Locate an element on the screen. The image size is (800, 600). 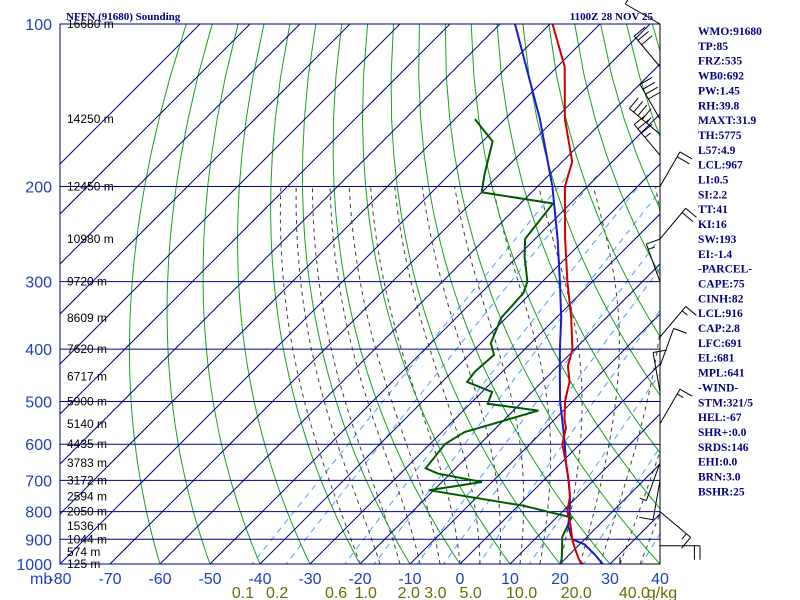
pressure-label-1000: 1000 is located at coordinates (34, 565).